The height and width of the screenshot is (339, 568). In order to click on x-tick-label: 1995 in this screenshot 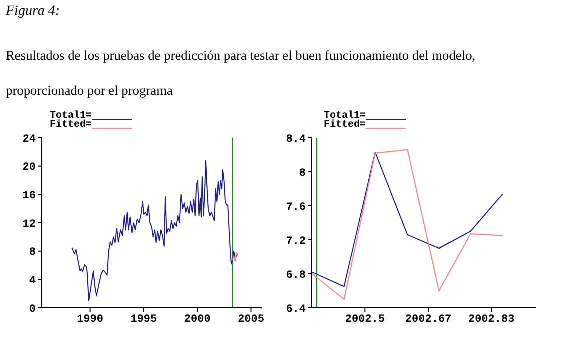, I will do `click(144, 320)`.